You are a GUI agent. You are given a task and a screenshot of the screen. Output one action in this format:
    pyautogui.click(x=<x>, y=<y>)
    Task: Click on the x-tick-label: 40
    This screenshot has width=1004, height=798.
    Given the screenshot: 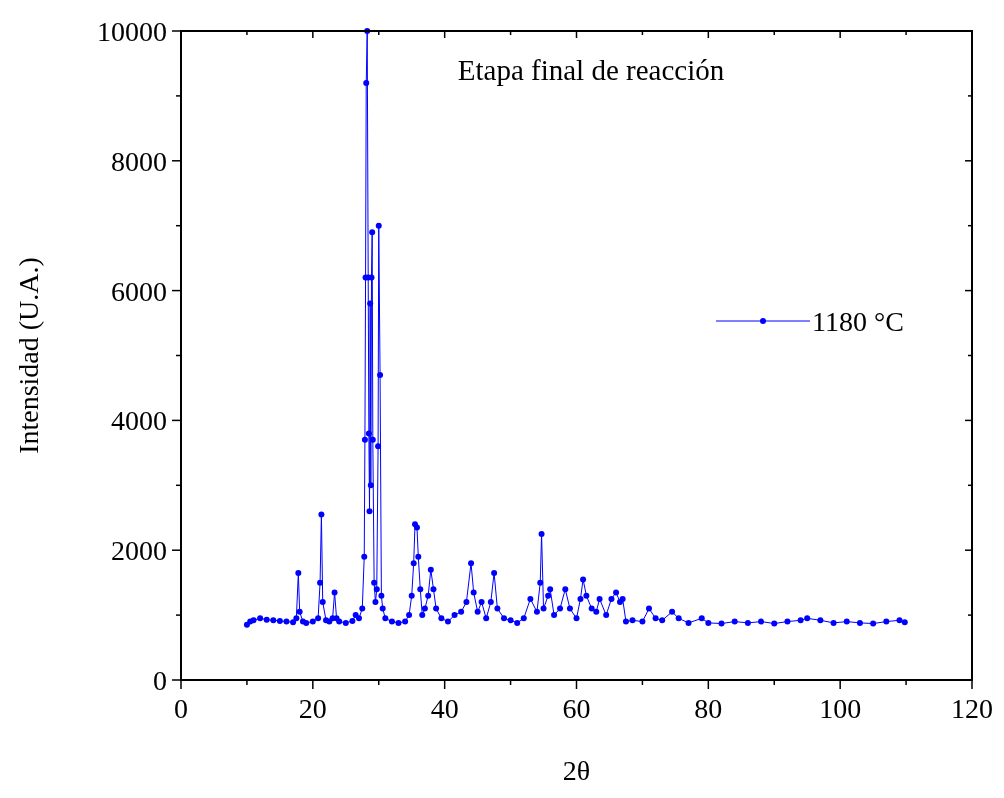 What is the action you would take?
    pyautogui.click(x=444, y=708)
    